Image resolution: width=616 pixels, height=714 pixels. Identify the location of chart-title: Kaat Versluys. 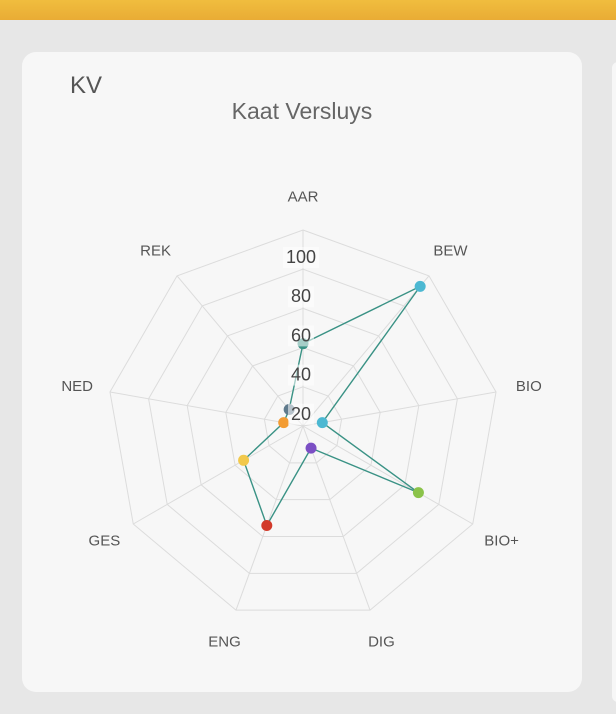
(302, 111).